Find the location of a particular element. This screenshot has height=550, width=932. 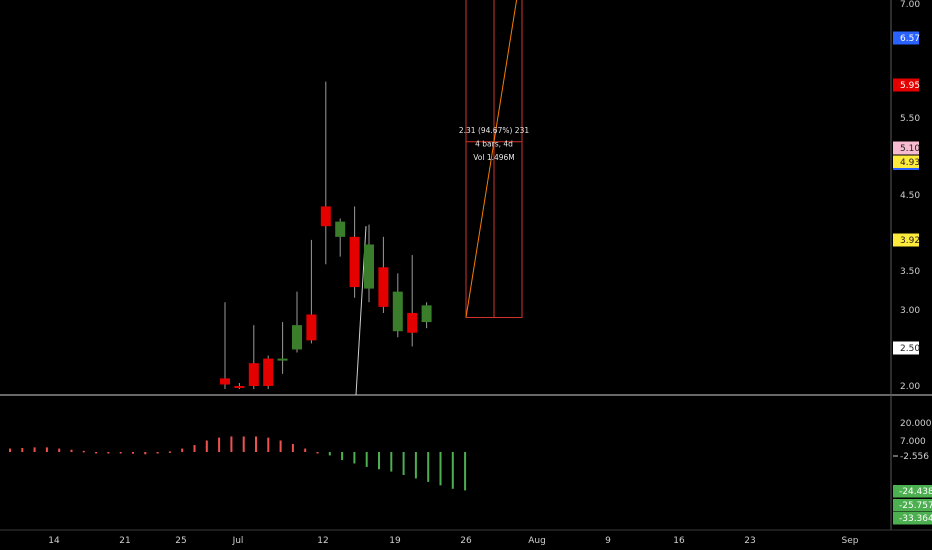

oscillator-tag-label: -33.364 is located at coordinates (915, 519).